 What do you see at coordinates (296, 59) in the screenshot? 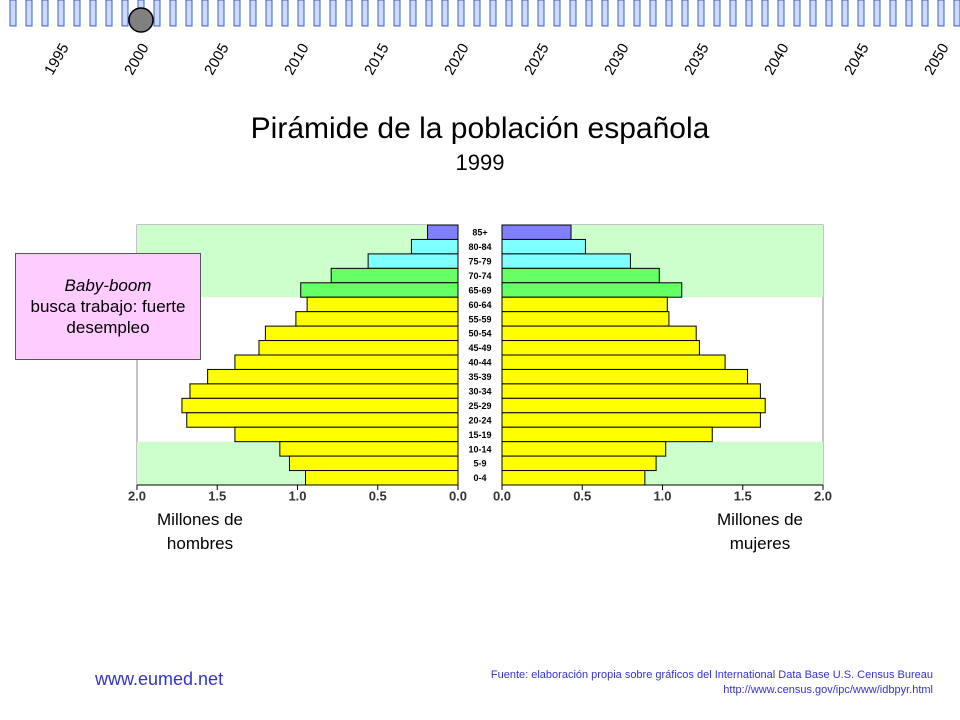
I see `timeline-label: 2010` at bounding box center [296, 59].